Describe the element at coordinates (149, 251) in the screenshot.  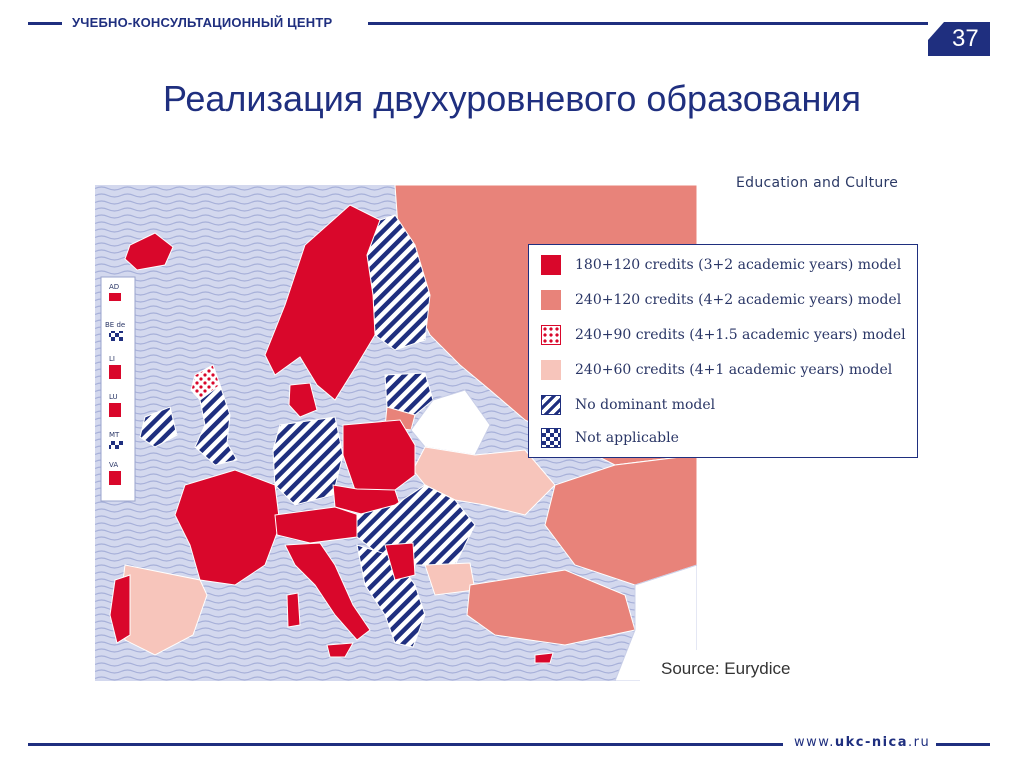
I see `region-iceland` at that location.